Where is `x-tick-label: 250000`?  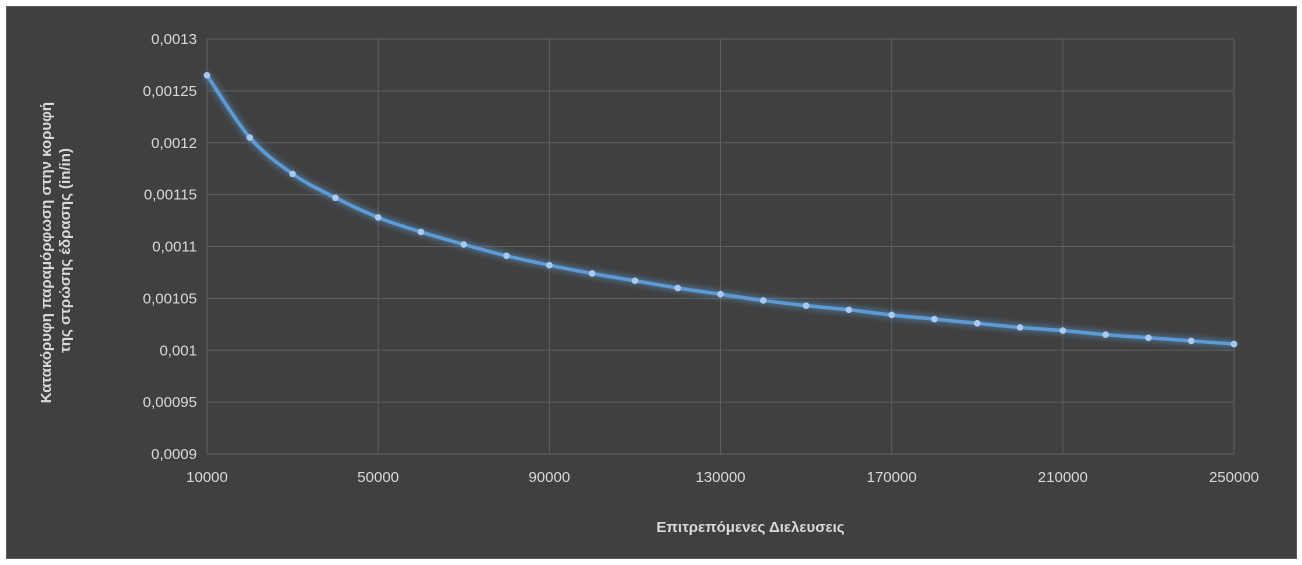 x-tick-label: 250000 is located at coordinates (1234, 477).